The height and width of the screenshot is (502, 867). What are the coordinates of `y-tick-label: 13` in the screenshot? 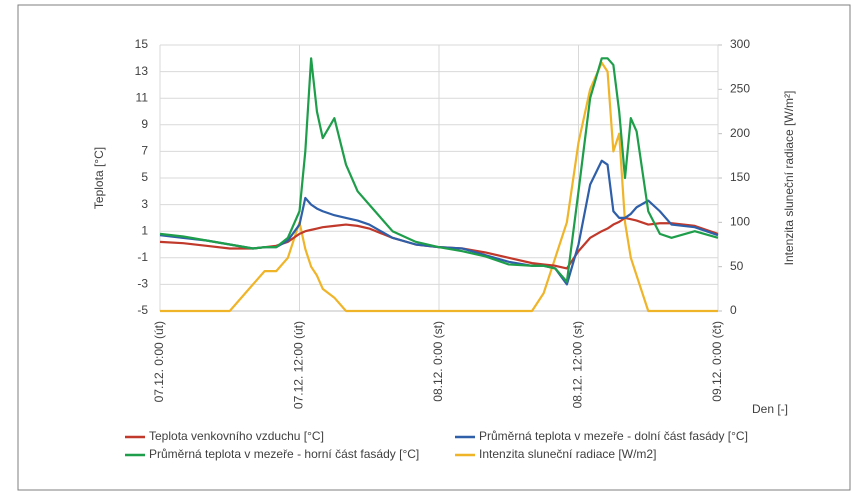 It's located at (142, 71).